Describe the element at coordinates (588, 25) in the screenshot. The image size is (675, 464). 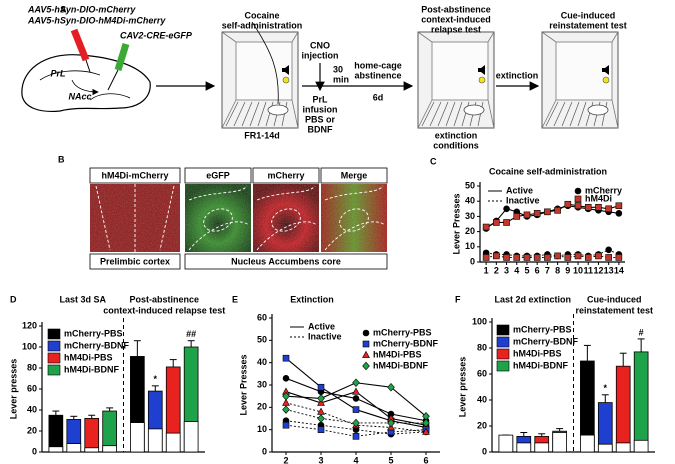
I see `step-title: reinstatement test` at that location.